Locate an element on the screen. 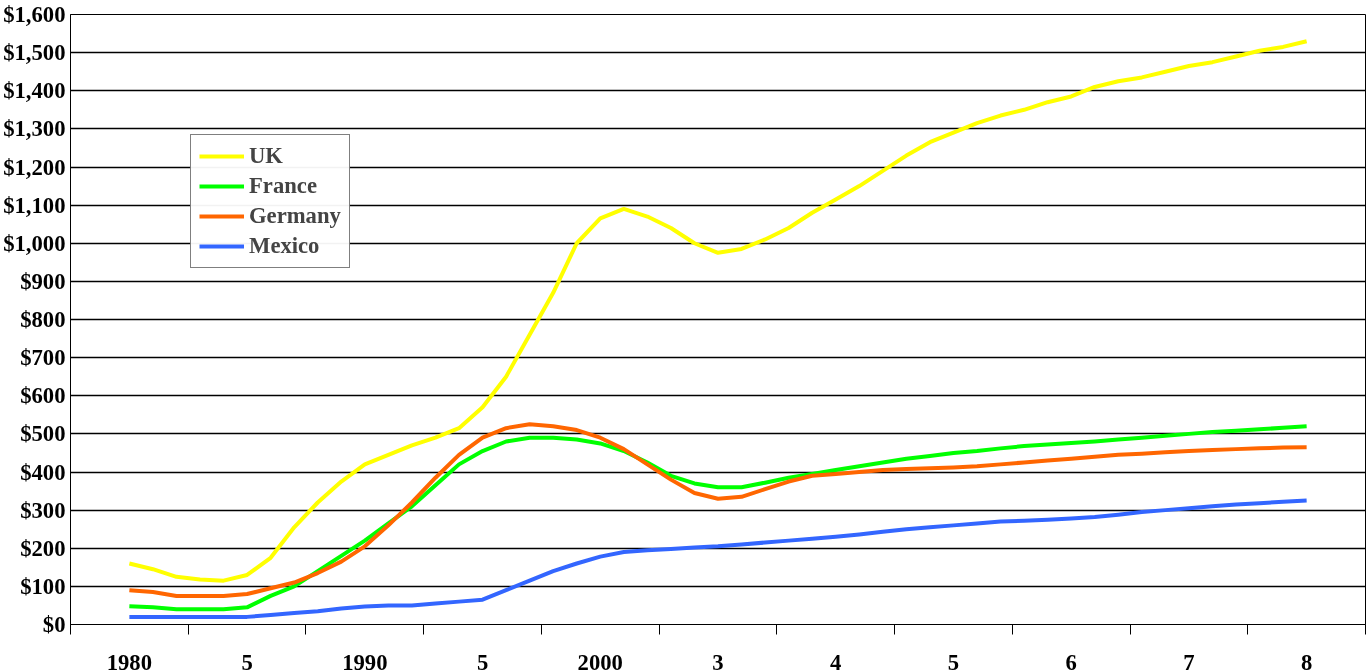 This screenshot has height=672, width=1369. y-tick-label: $800 is located at coordinates (43, 319).